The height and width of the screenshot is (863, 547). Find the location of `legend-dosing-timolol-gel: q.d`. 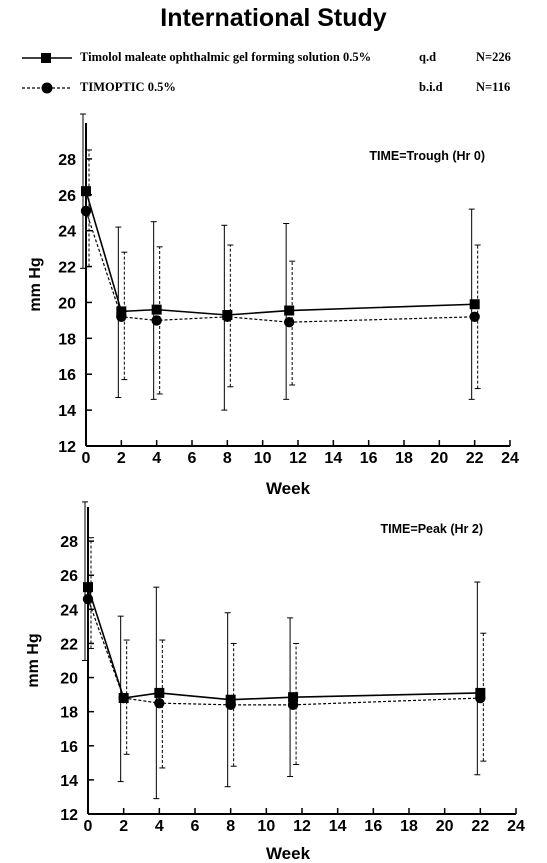

legend-dosing-timolol-gel: q.d is located at coordinates (428, 57).